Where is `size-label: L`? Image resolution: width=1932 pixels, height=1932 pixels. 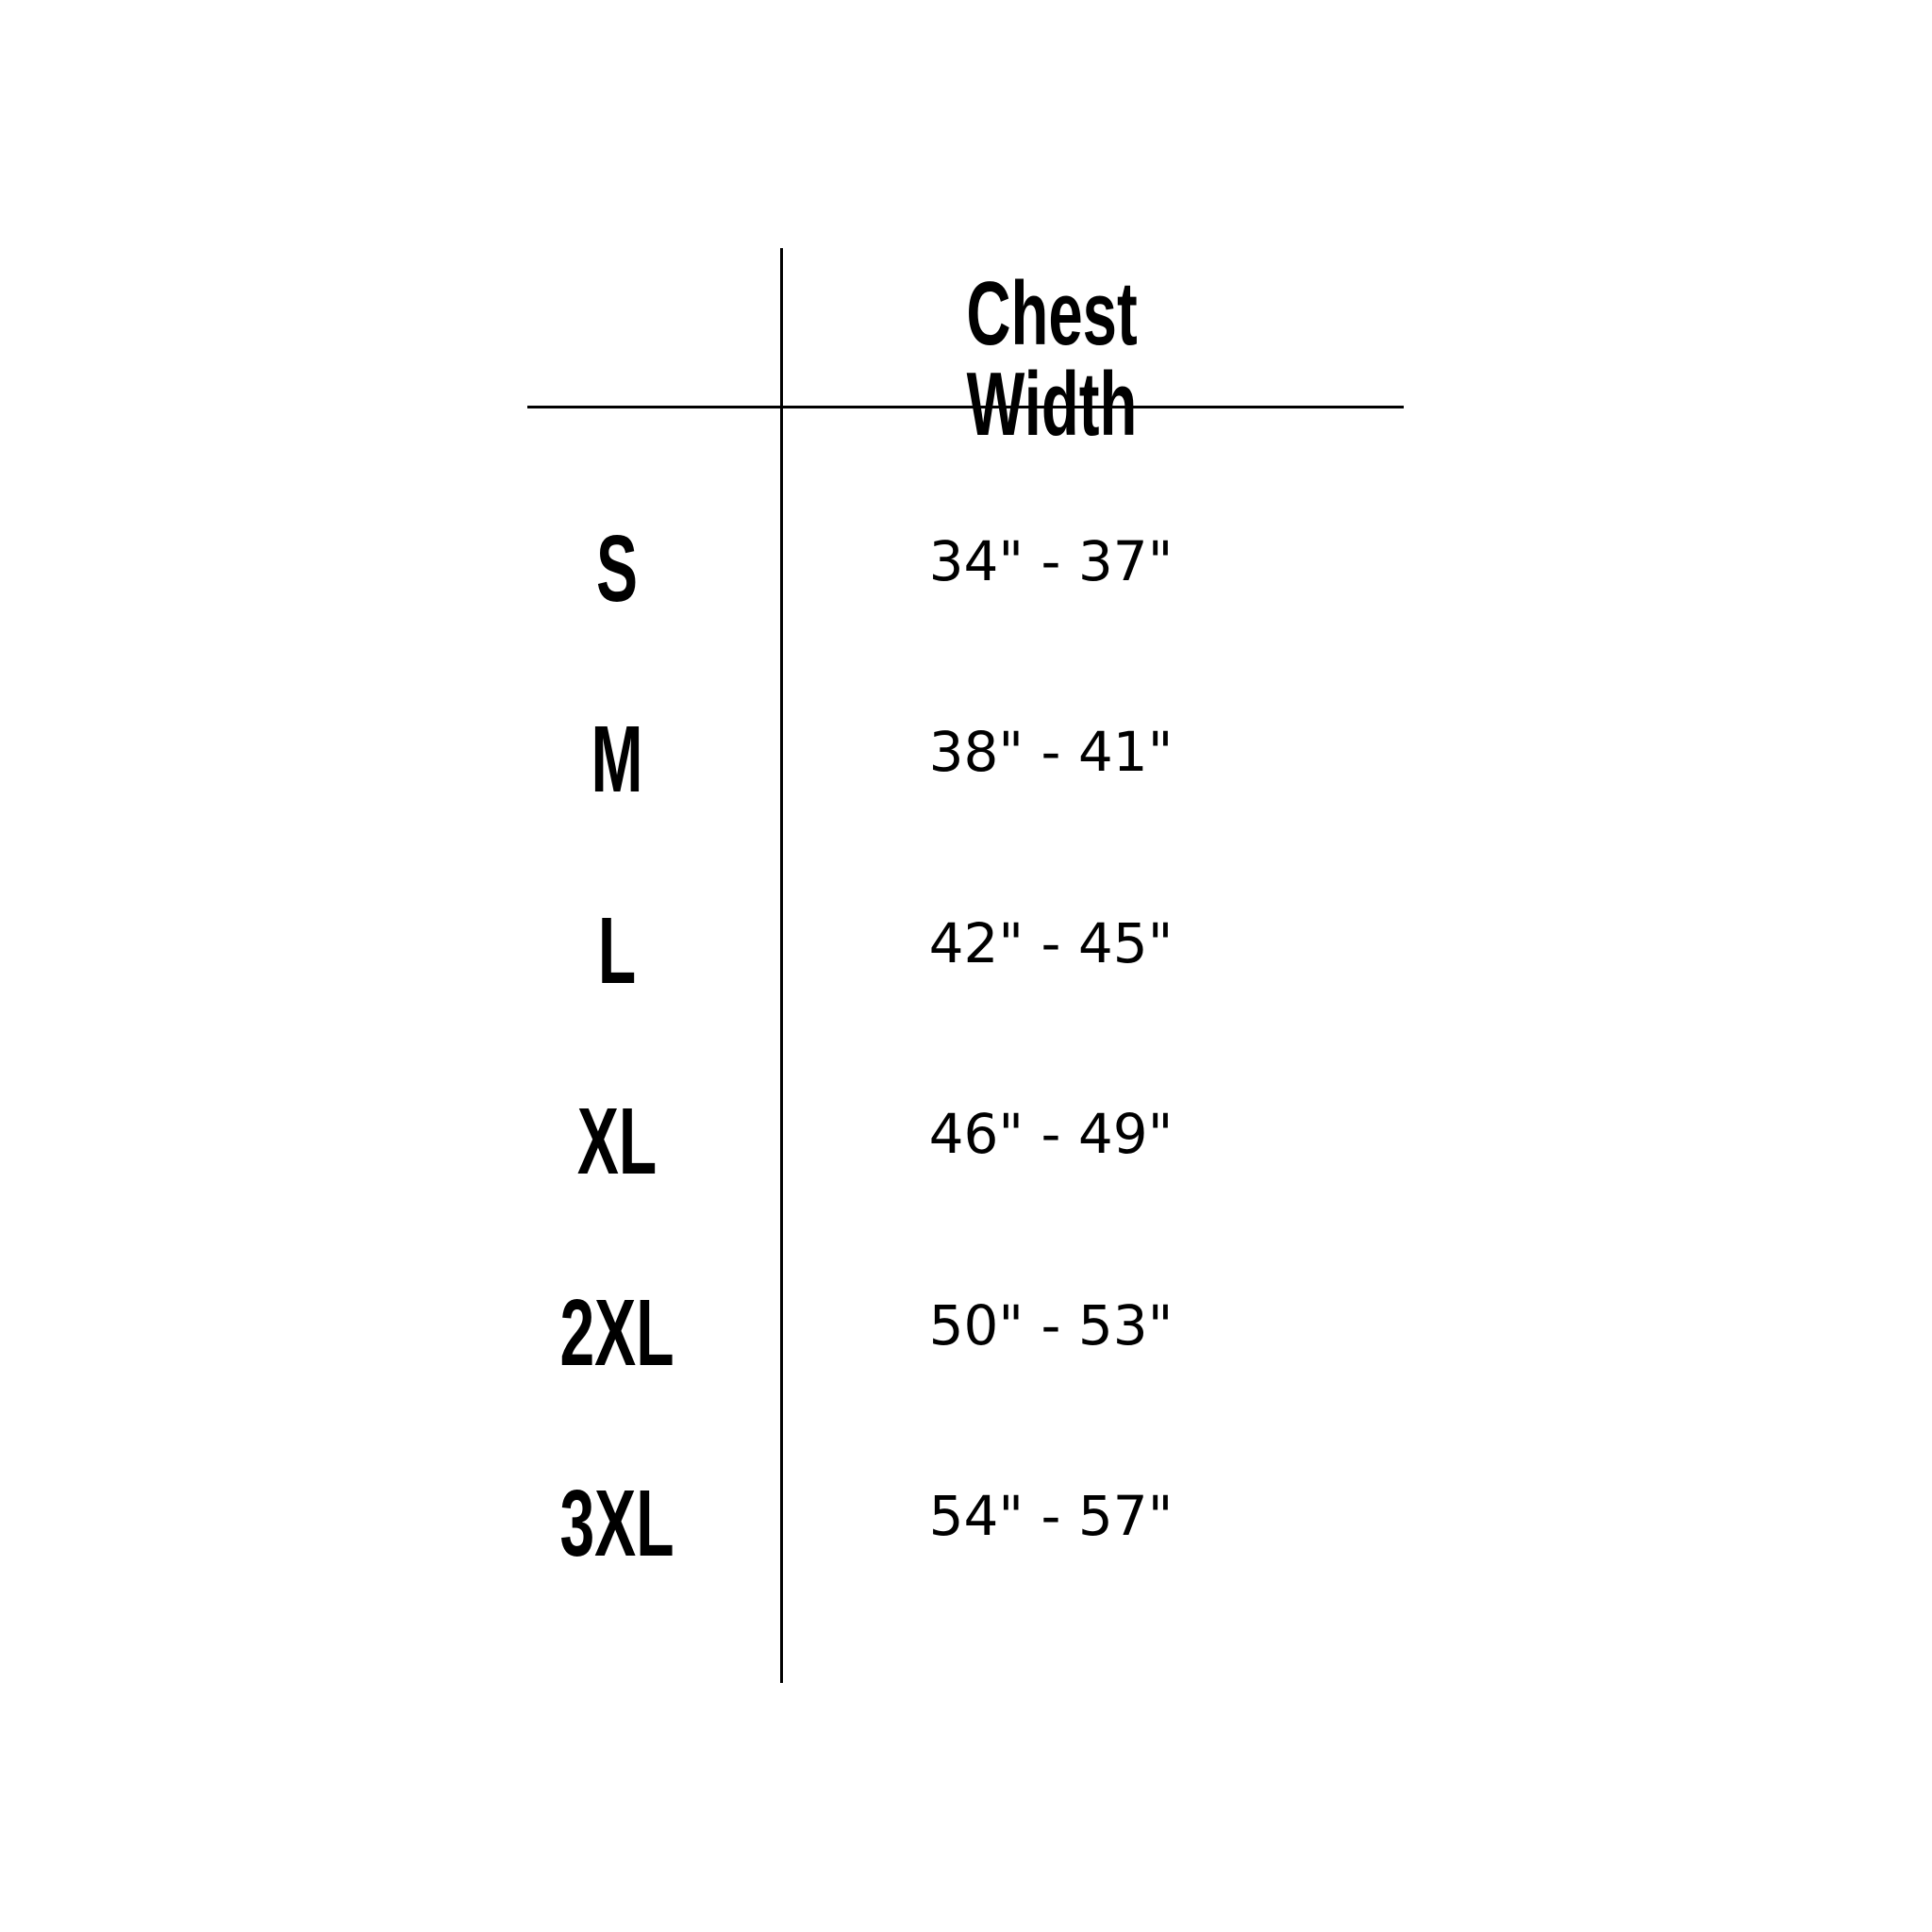
size-label: L is located at coordinates (617, 951).